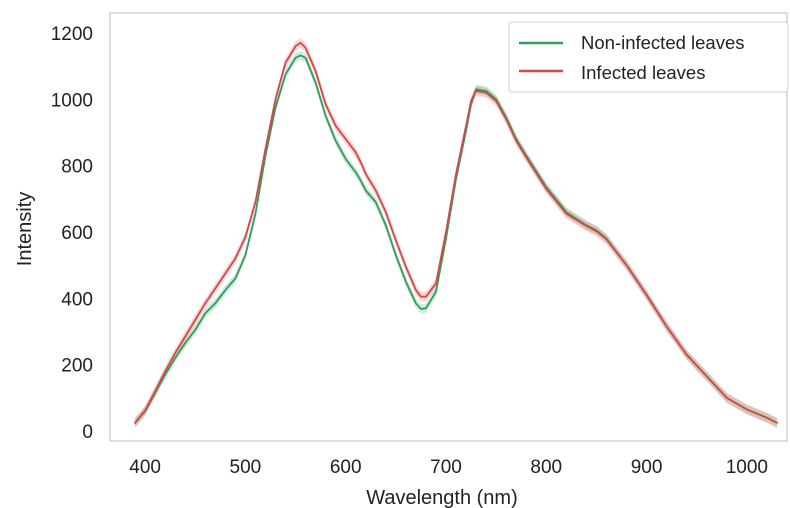 The image size is (790, 508). I want to click on y-axis-ticks: 0 200 400 600 800 1000 1200, so click(72, 233).